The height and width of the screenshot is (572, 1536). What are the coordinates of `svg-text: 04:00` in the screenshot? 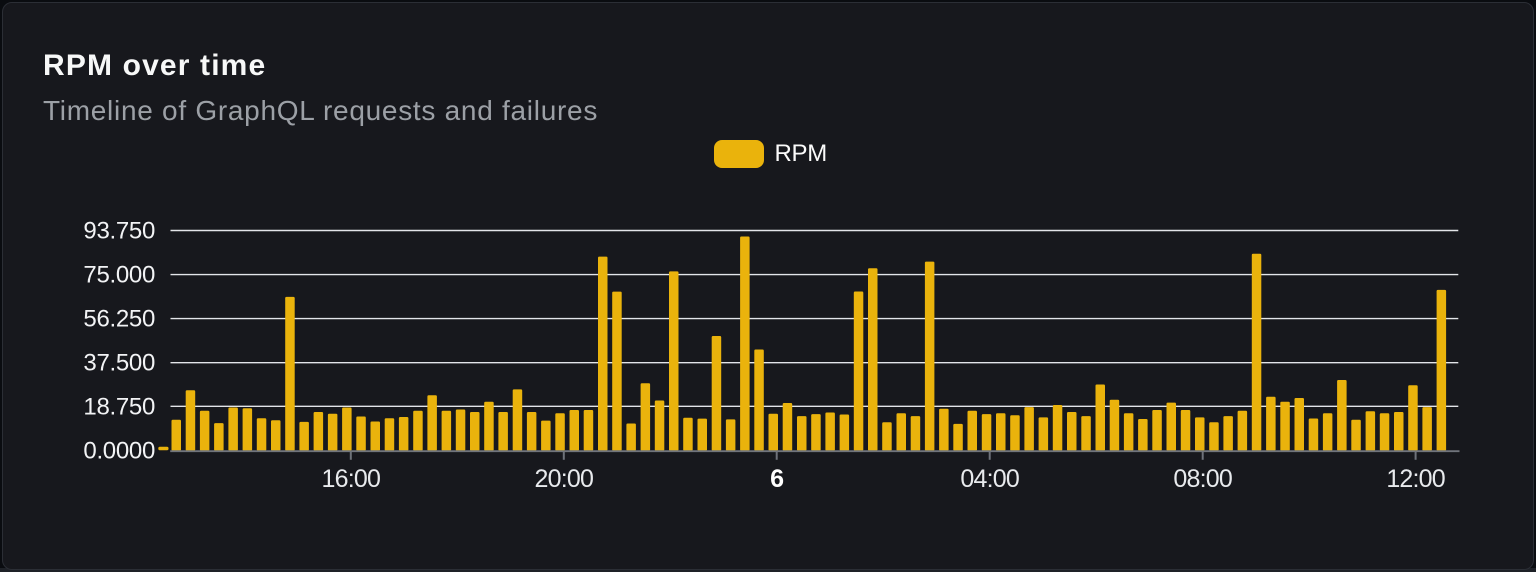 It's located at (989, 479).